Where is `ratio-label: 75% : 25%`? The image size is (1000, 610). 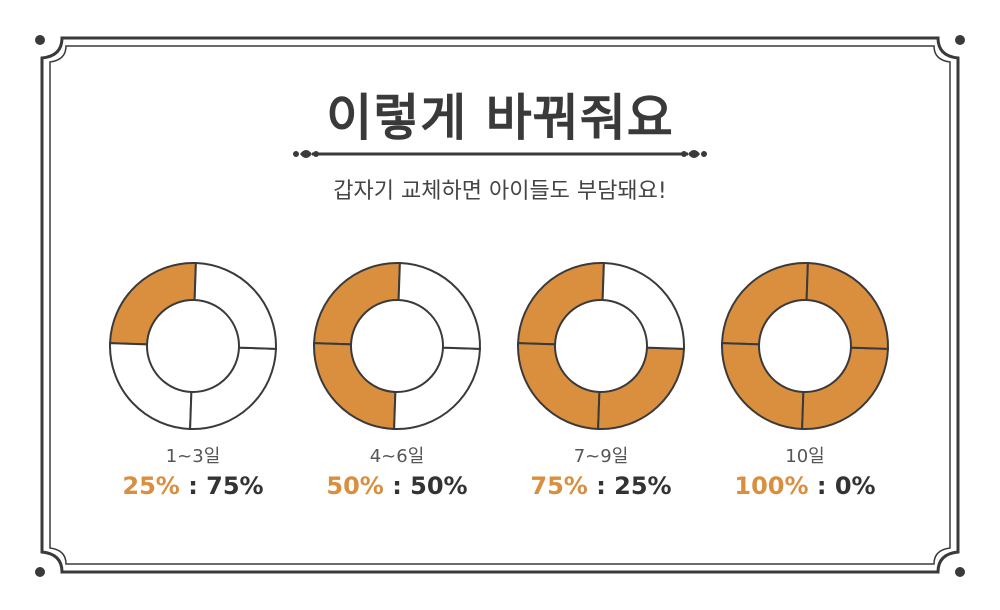
ratio-label: 75% : 25% is located at coordinates (601, 486).